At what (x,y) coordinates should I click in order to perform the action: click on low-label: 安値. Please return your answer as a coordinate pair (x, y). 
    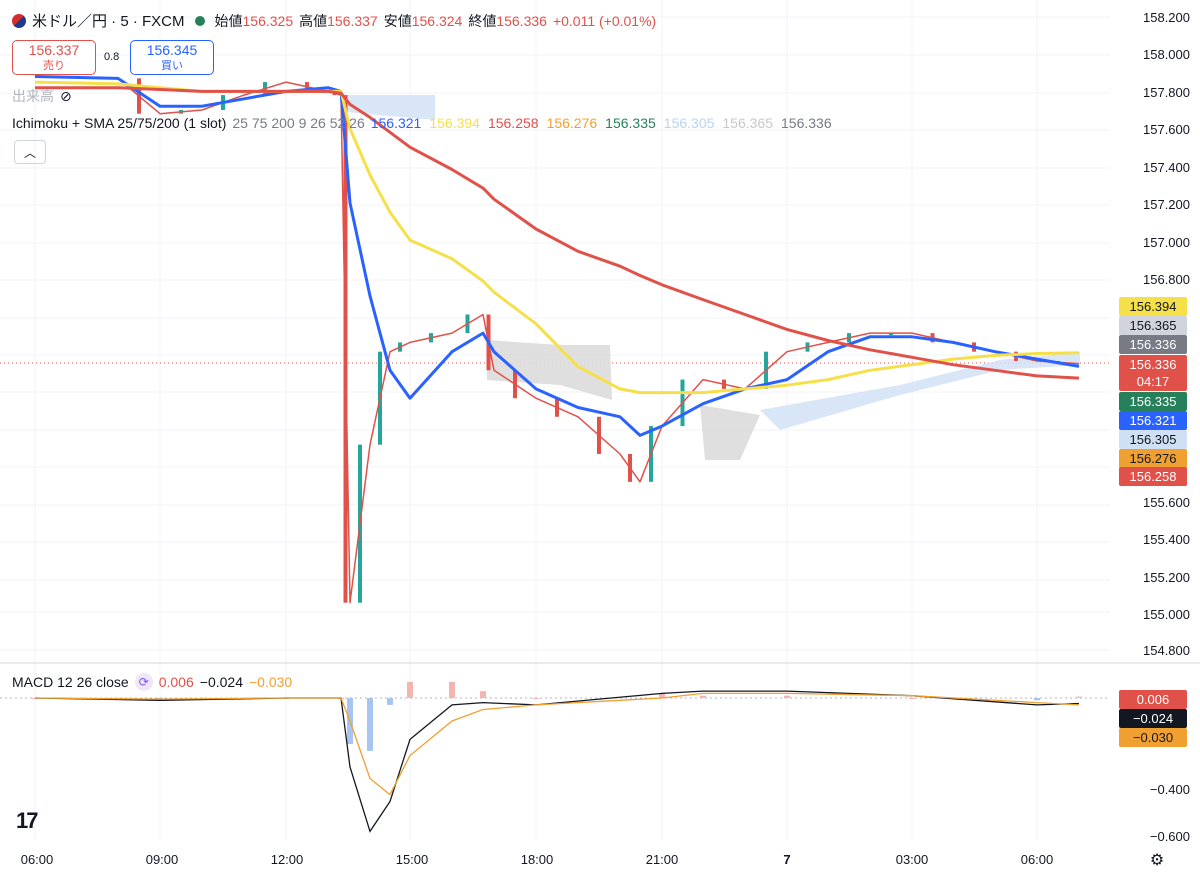
    Looking at the image, I should click on (397, 20).